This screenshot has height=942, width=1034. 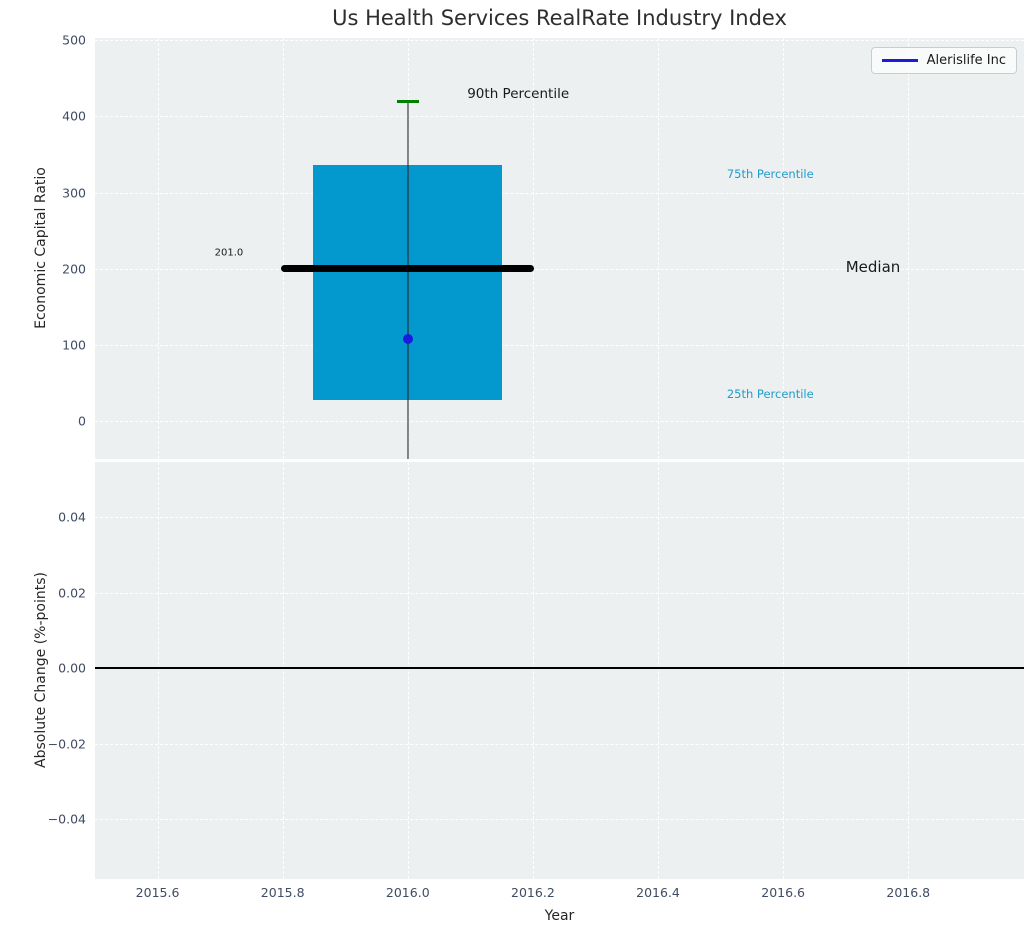 What do you see at coordinates (899, 60) in the screenshot?
I see `legend-line-sample` at bounding box center [899, 60].